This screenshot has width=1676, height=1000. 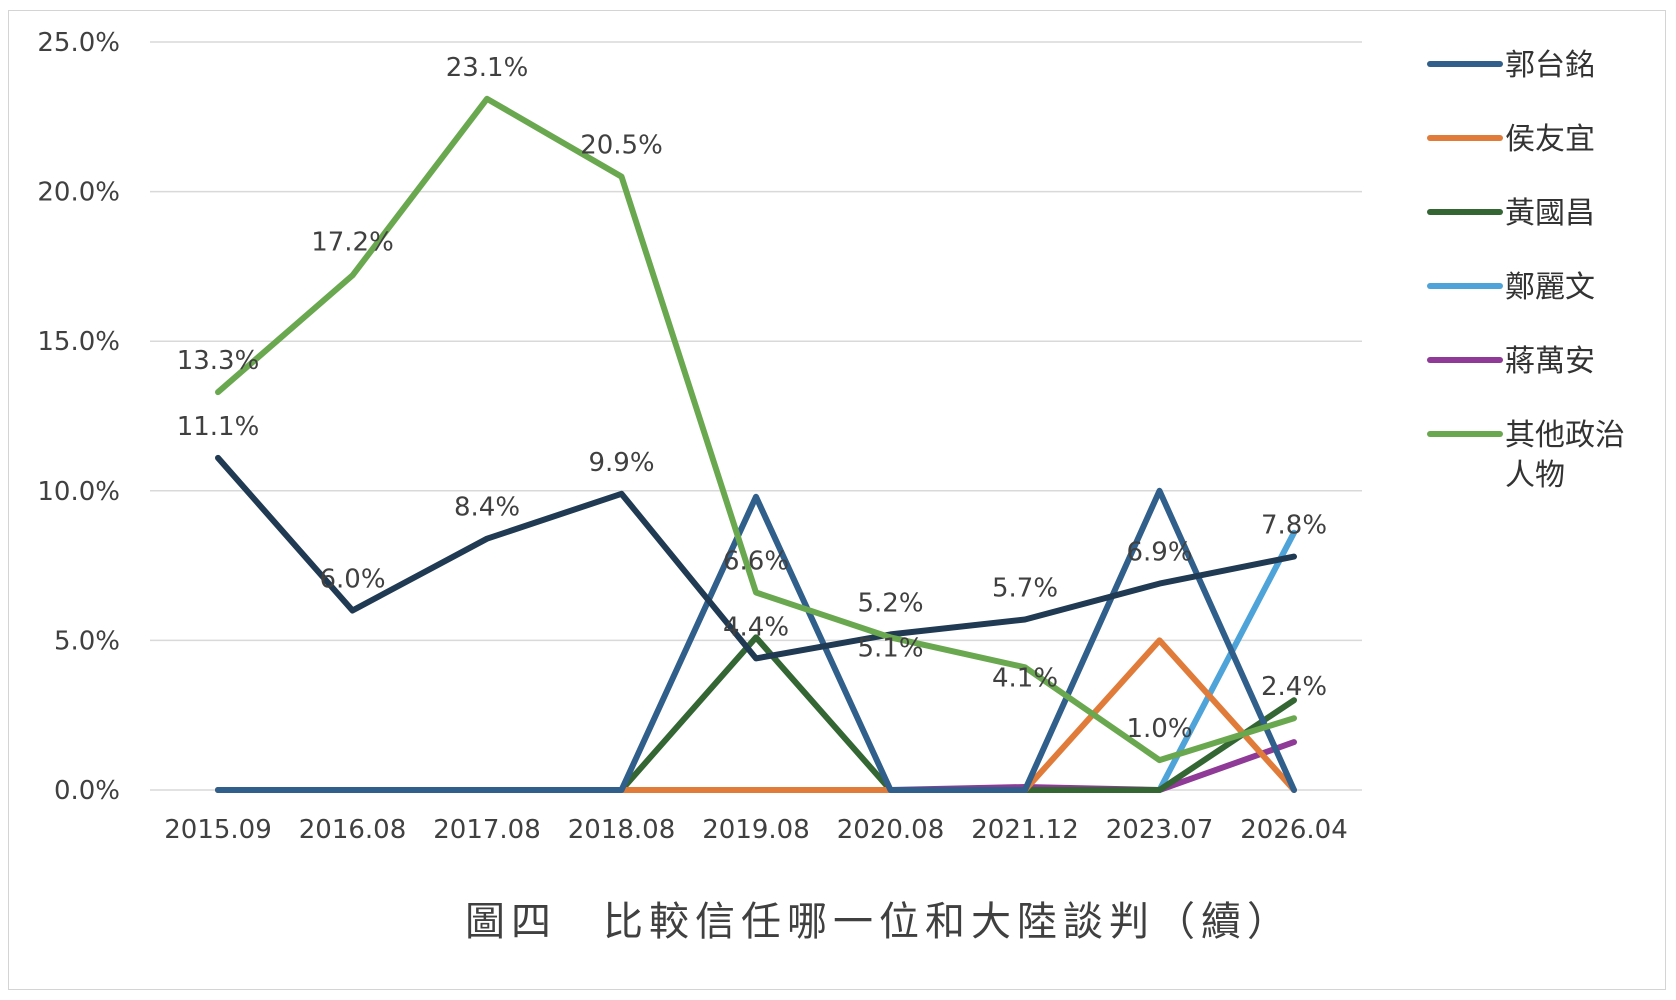 What do you see at coordinates (879, 922) in the screenshot?
I see `chart-caption: 圖四 比較信任哪一位和大陸談判（續）` at bounding box center [879, 922].